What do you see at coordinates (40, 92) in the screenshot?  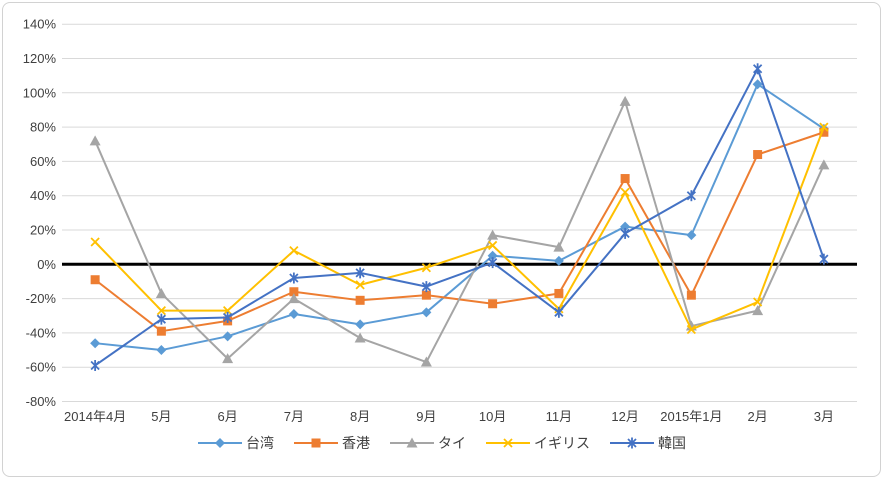 I see `y-tick-label: 100%` at bounding box center [40, 92].